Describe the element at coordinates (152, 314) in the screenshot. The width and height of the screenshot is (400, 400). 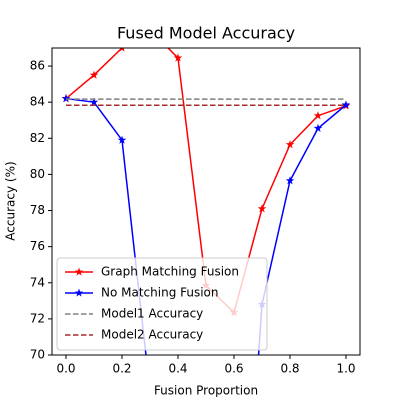
I see `legend-label: Model1 Accuracy` at that location.